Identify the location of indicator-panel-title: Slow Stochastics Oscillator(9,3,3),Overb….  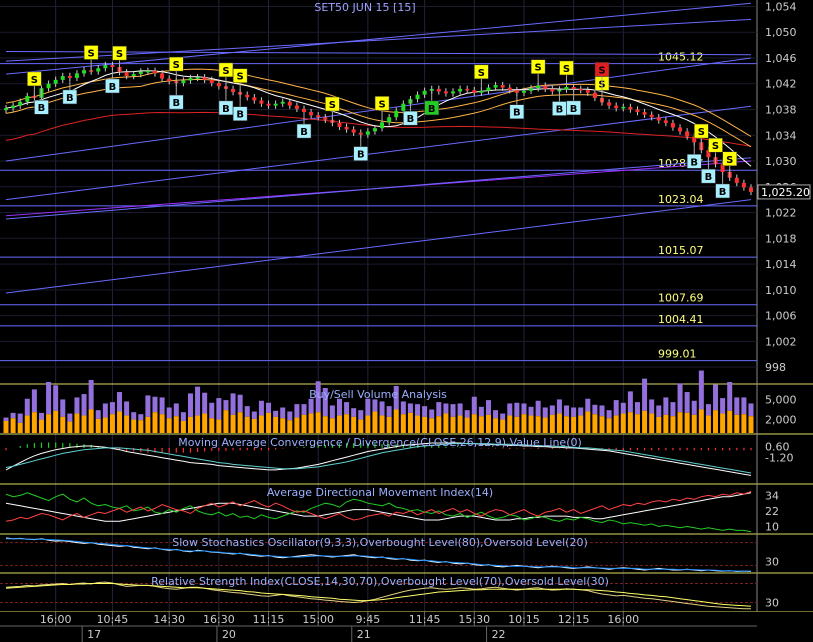
(380, 542).